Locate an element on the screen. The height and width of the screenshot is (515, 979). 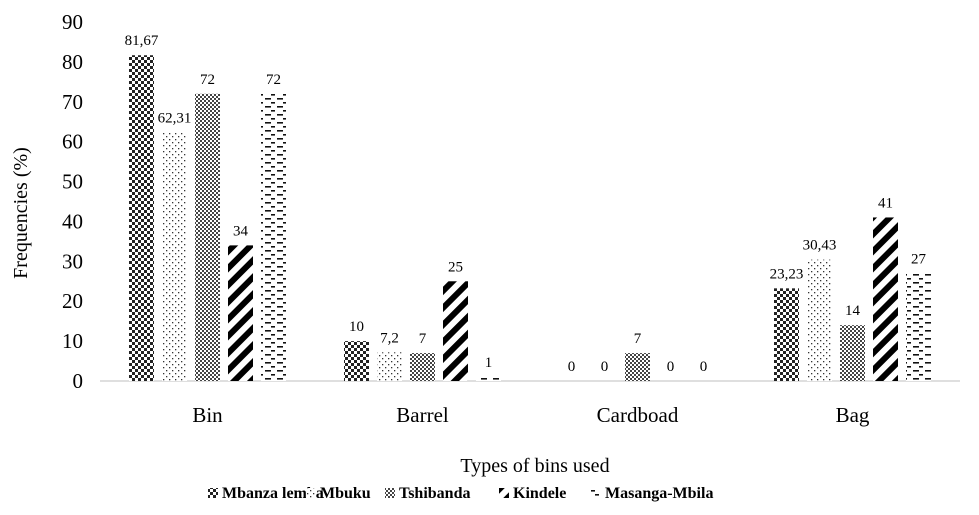
bar-tshibanda-bin is located at coordinates (207, 237).